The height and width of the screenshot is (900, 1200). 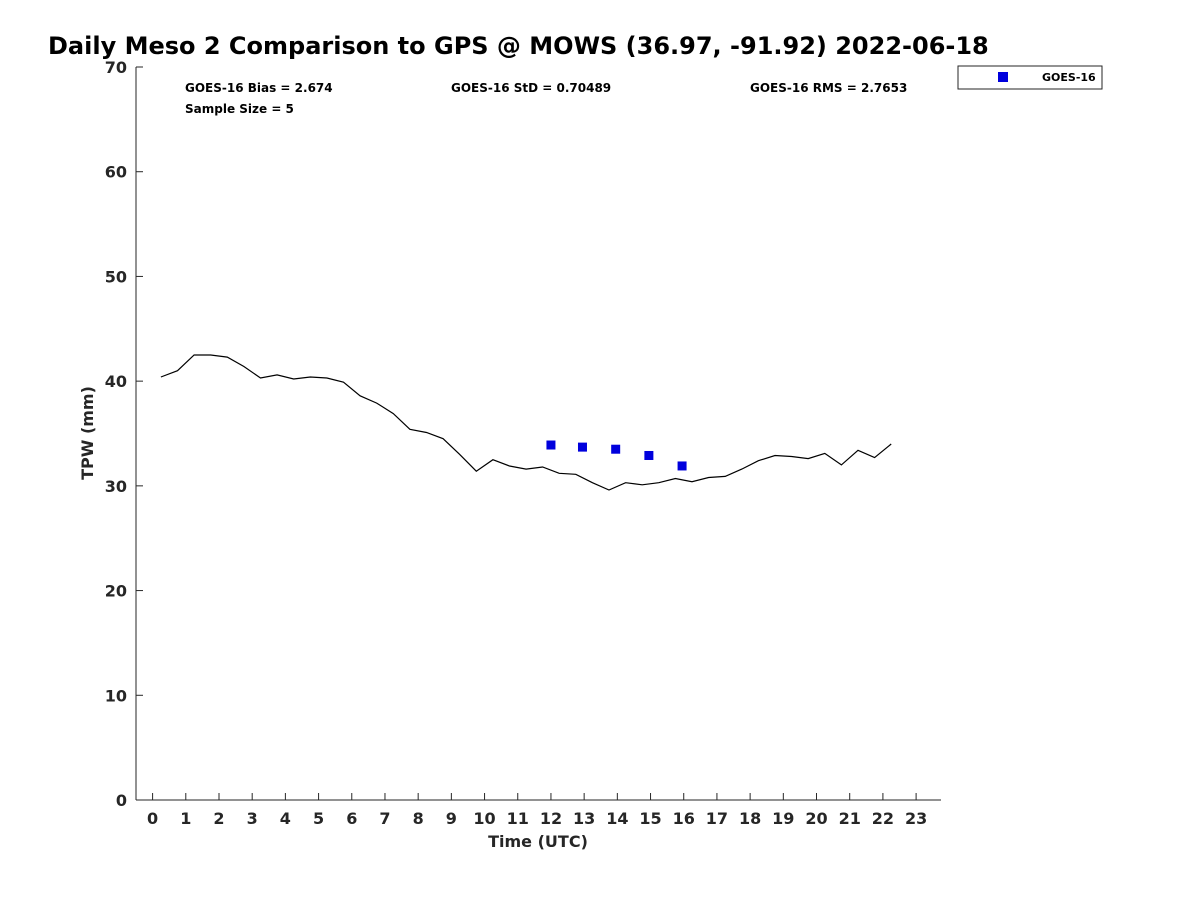 I want to click on x-tick-label: 6, so click(x=351, y=818).